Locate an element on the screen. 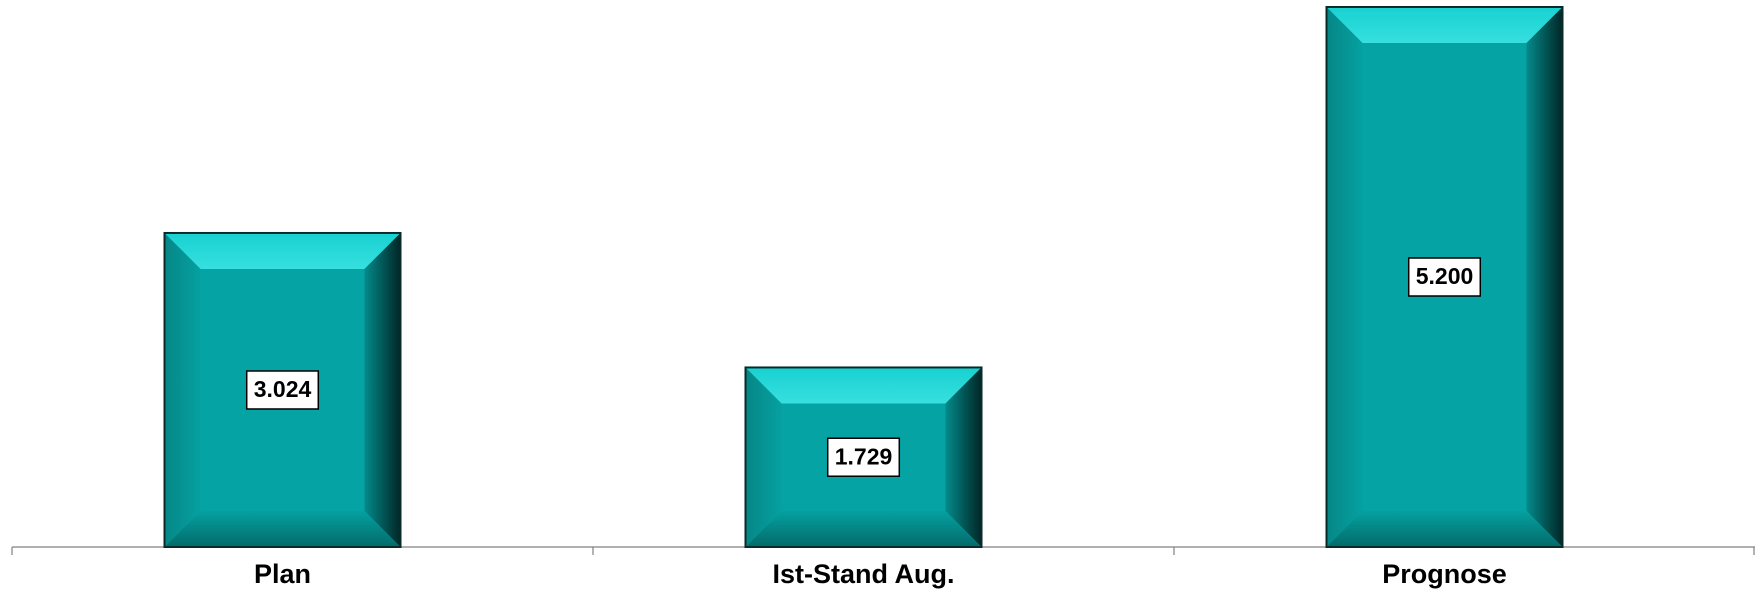  x-tick-label: Ist-Stand Aug. is located at coordinates (864, 574).